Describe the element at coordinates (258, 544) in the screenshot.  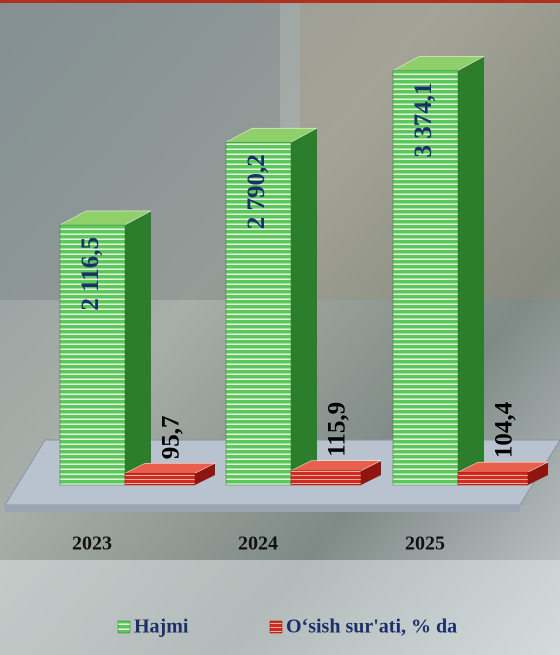
I see `x-tick-label: 2024` at that location.